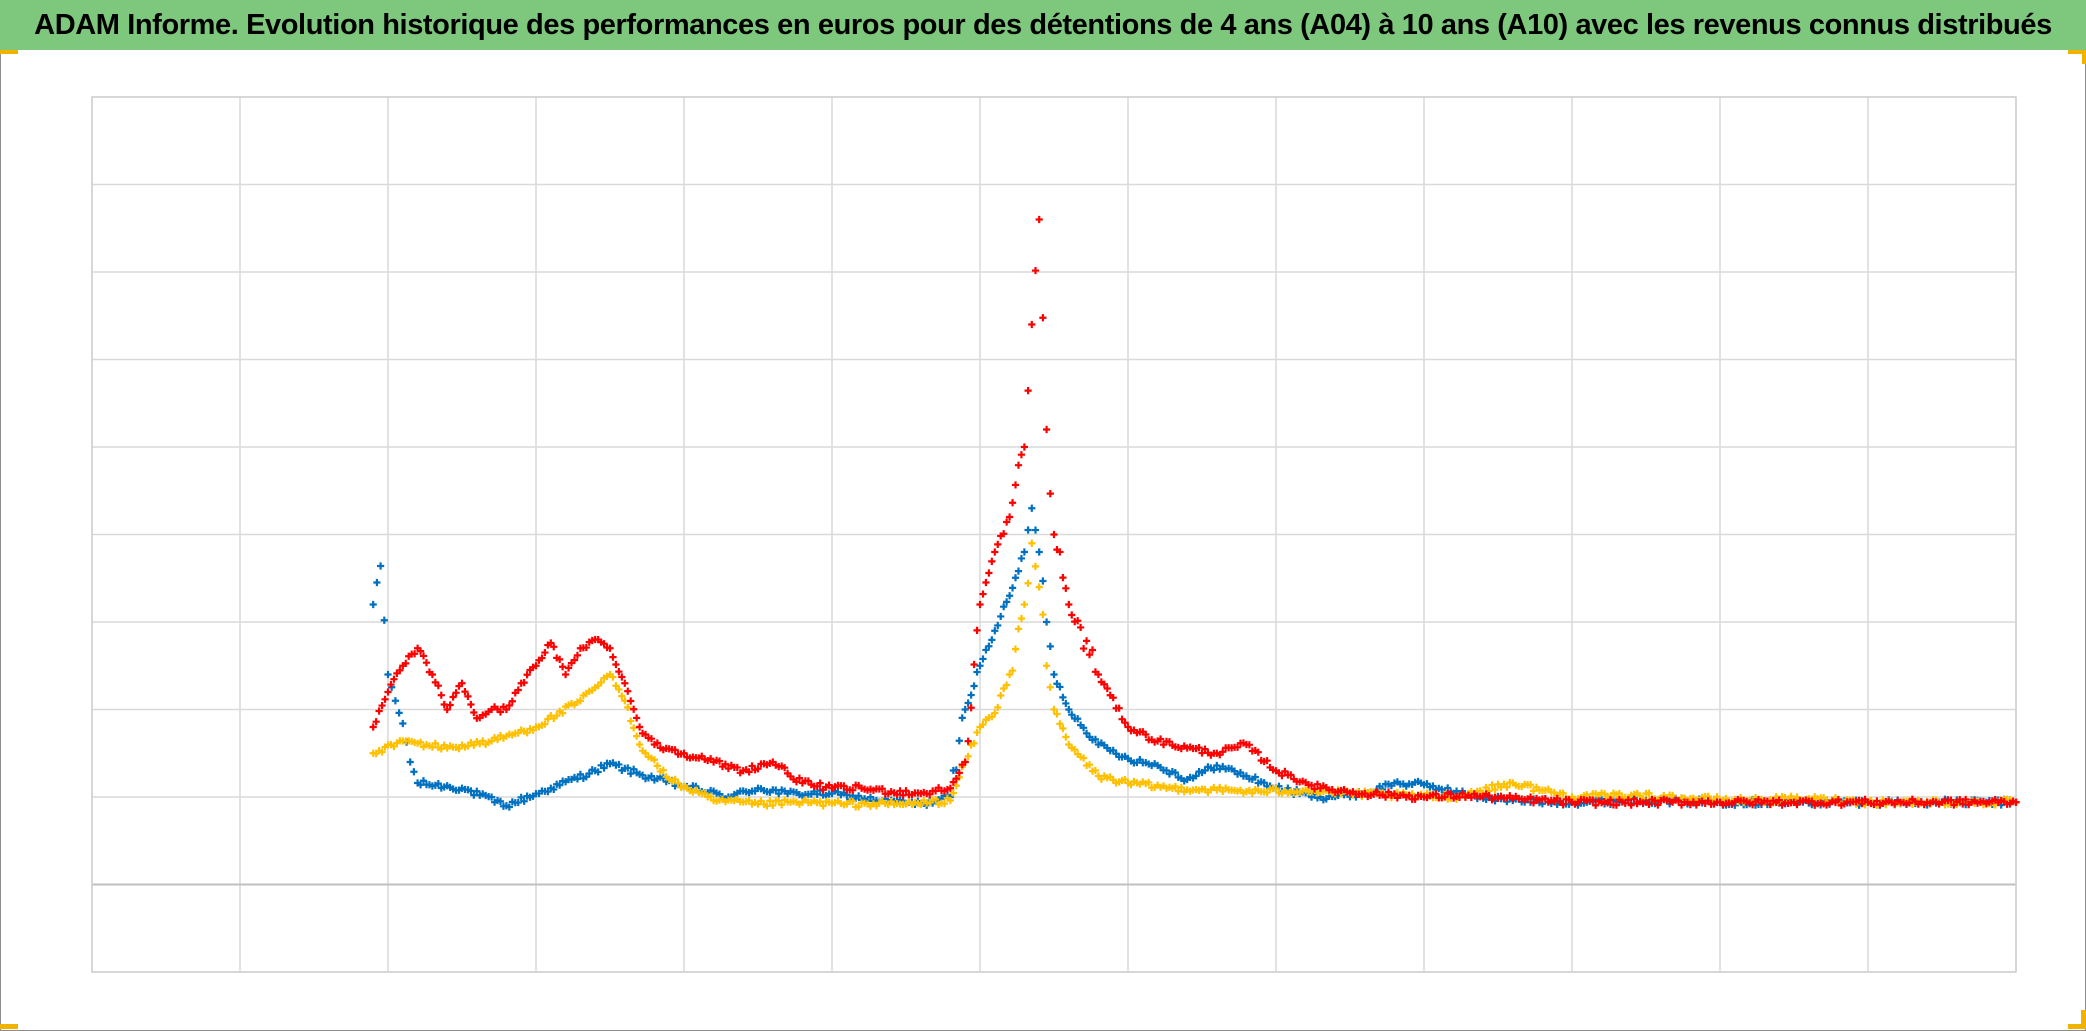 Image resolution: width=2086 pixels, height=1031 pixels. What do you see at coordinates (9, 52) in the screenshot?
I see `resize-handle-top-left` at bounding box center [9, 52].